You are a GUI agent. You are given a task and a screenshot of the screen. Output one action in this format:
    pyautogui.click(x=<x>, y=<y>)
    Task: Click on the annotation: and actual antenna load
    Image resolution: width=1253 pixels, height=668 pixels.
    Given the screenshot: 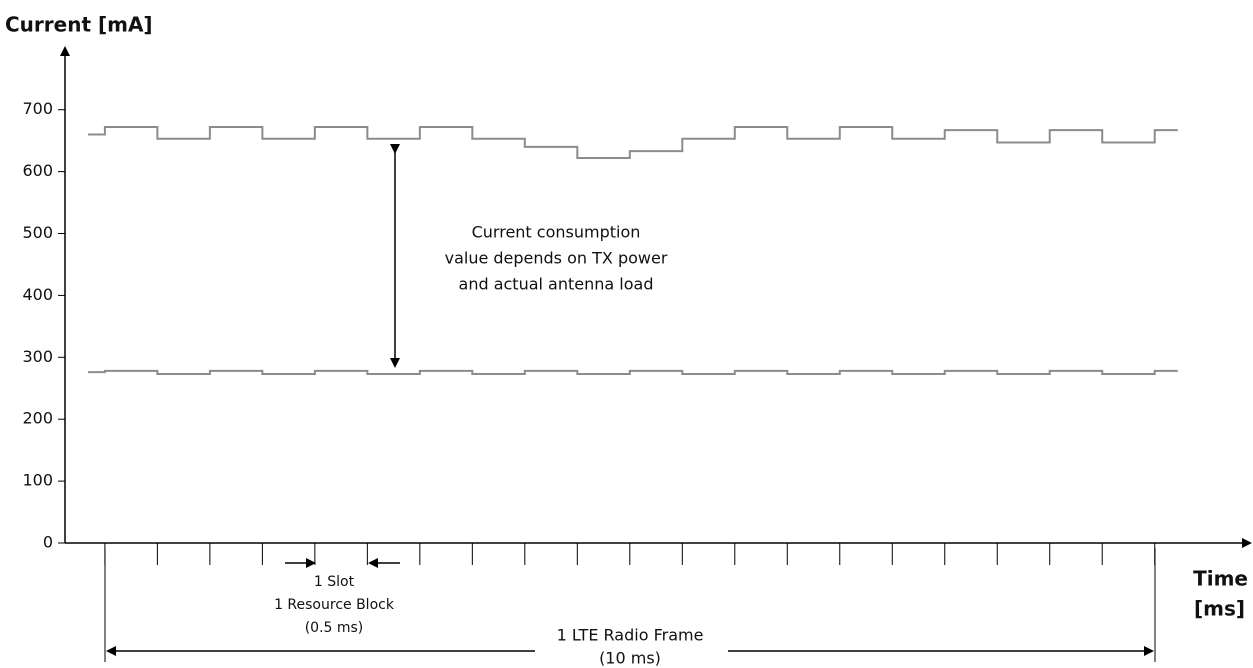 What is the action you would take?
    pyautogui.click(x=556, y=284)
    